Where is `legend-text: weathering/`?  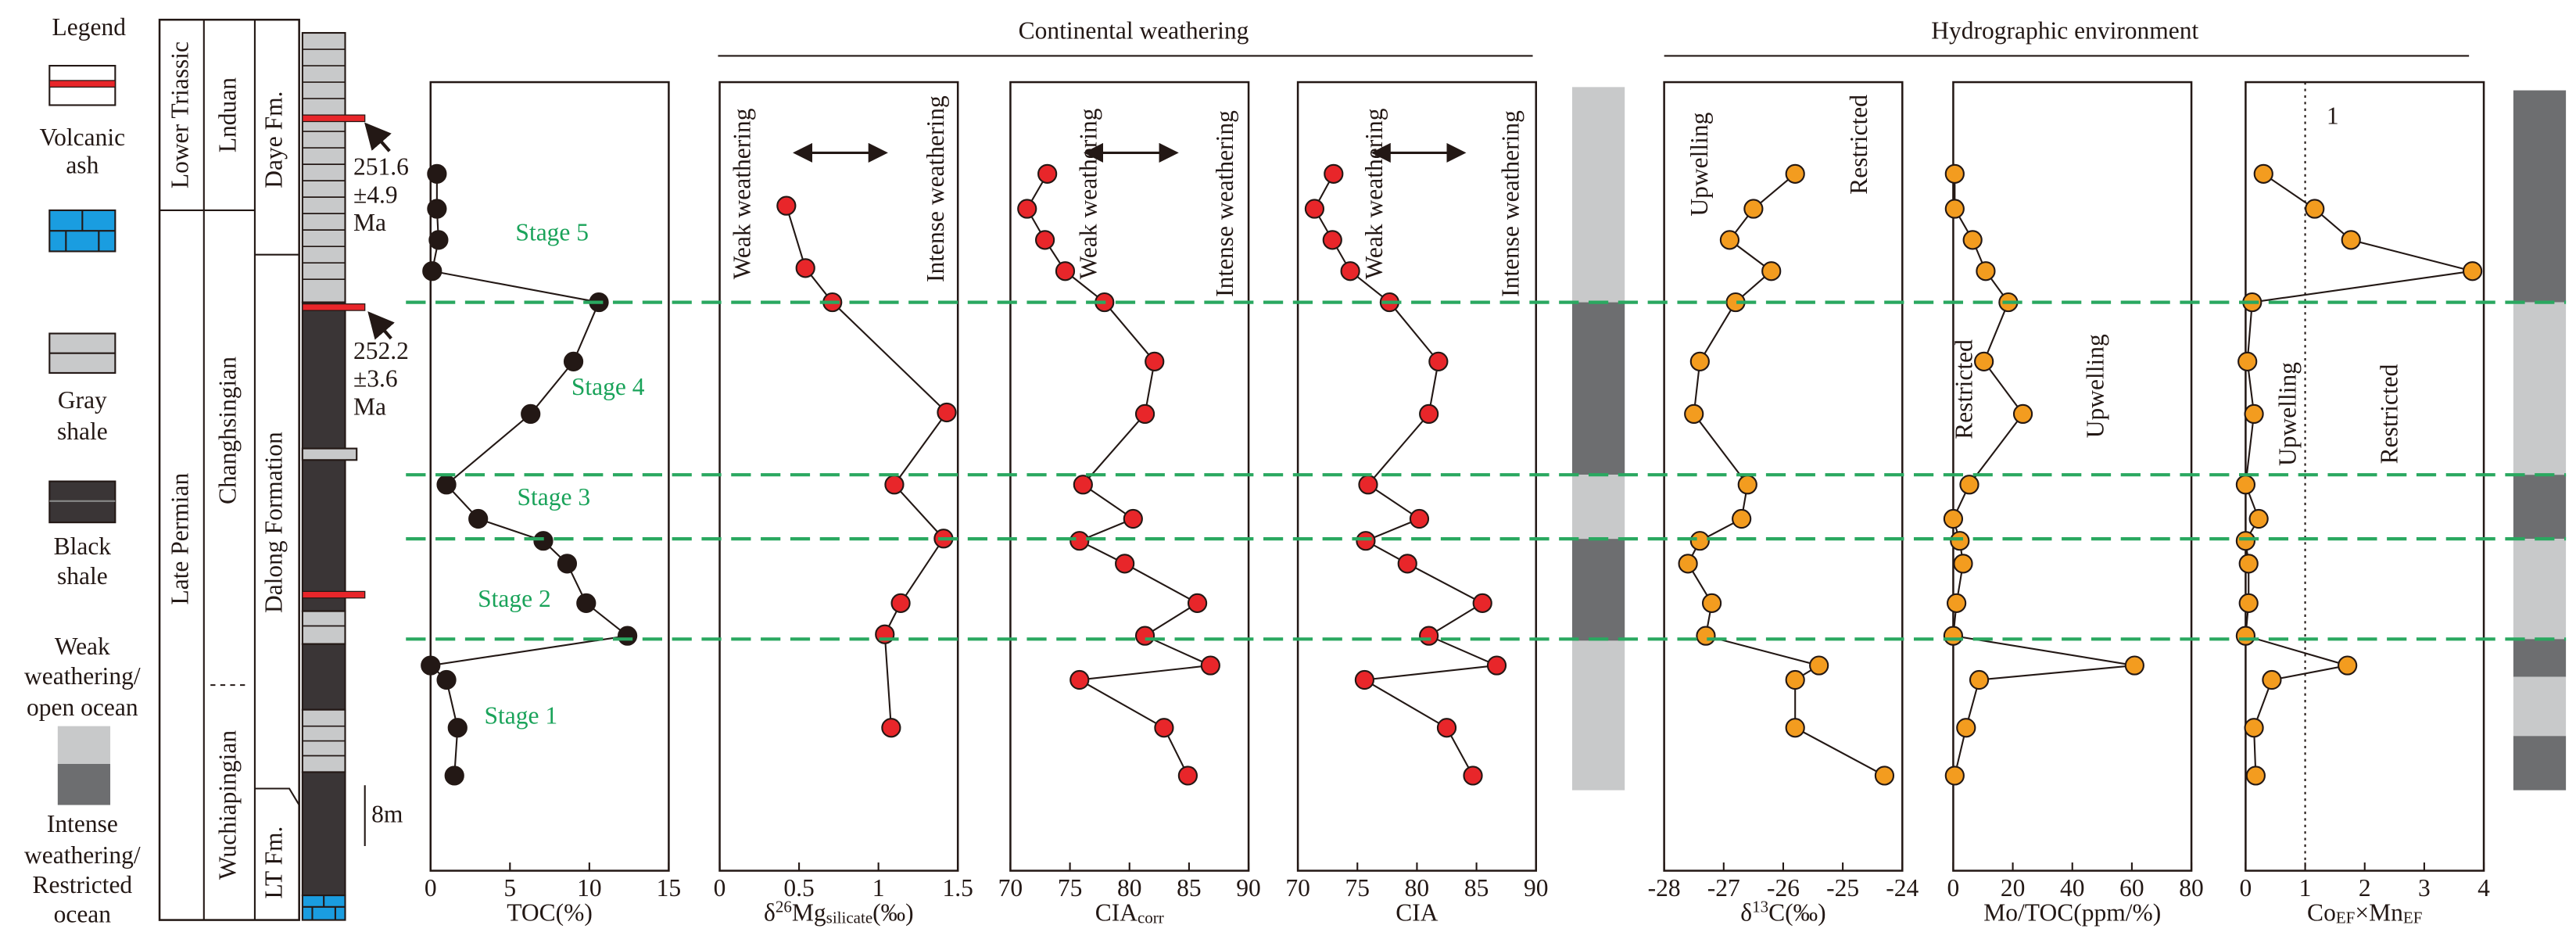
legend-text: weathering/ is located at coordinates (82, 855).